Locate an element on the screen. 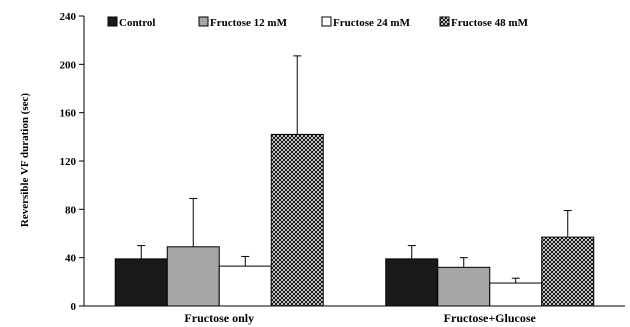  y-tick-label: 0 is located at coordinates (74, 307).